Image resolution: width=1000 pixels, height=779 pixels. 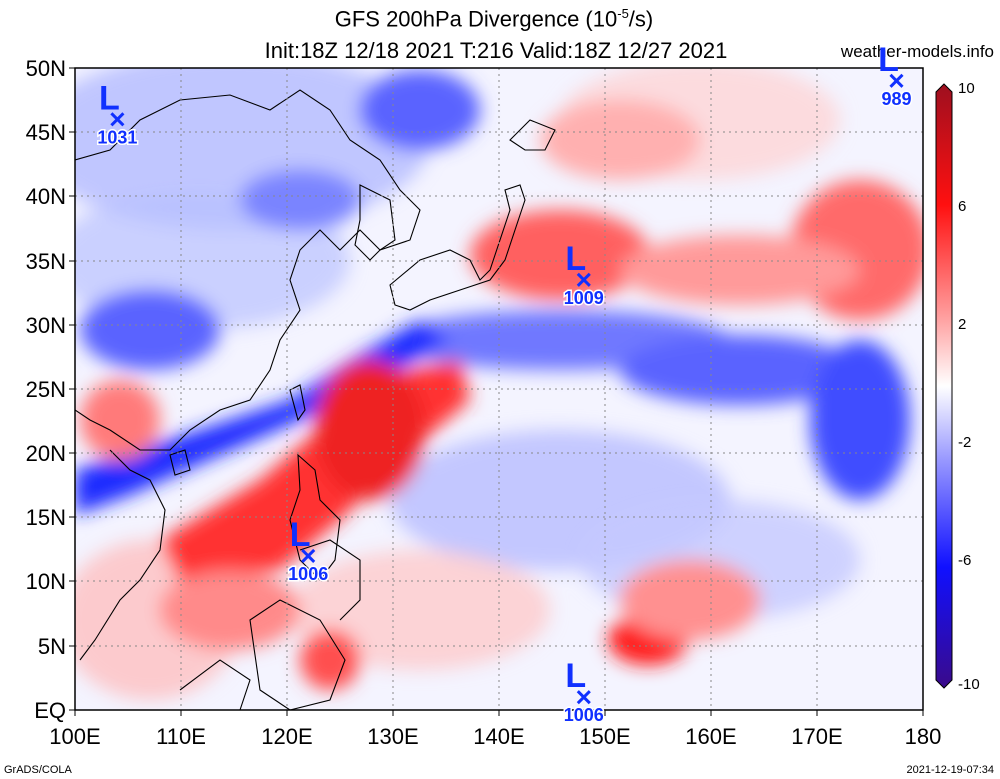 I want to click on lat-label: 10N, so click(x=46, y=581).